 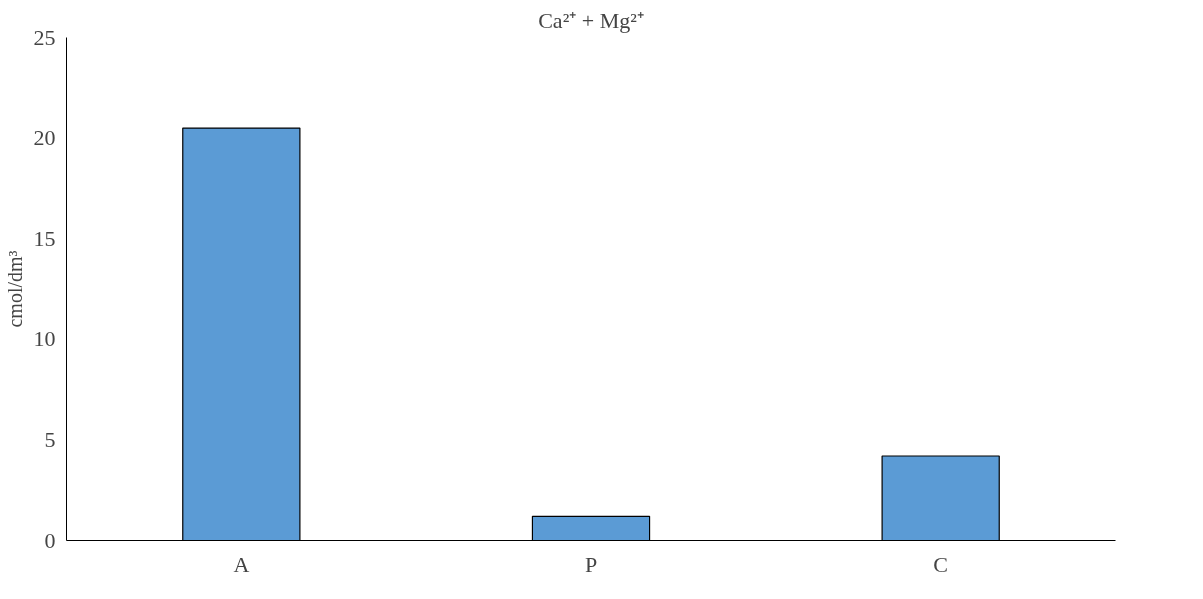 I want to click on x-tick-label: C, so click(x=941, y=564).